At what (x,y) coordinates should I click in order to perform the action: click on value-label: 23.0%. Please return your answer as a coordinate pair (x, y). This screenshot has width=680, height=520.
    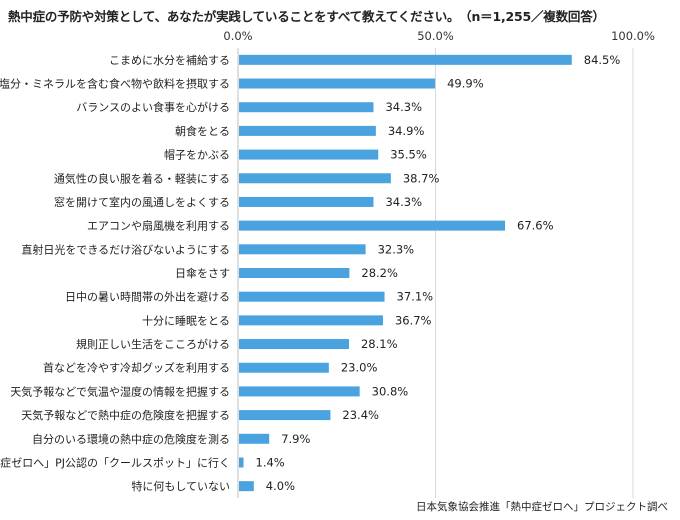
    Looking at the image, I should click on (359, 368).